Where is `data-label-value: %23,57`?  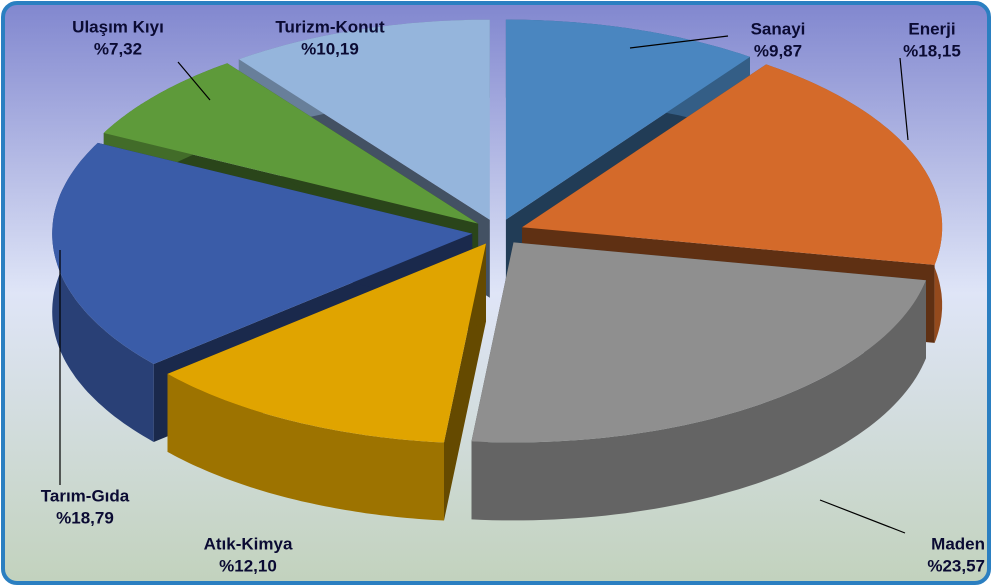 data-label-value: %23,57 is located at coordinates (956, 565).